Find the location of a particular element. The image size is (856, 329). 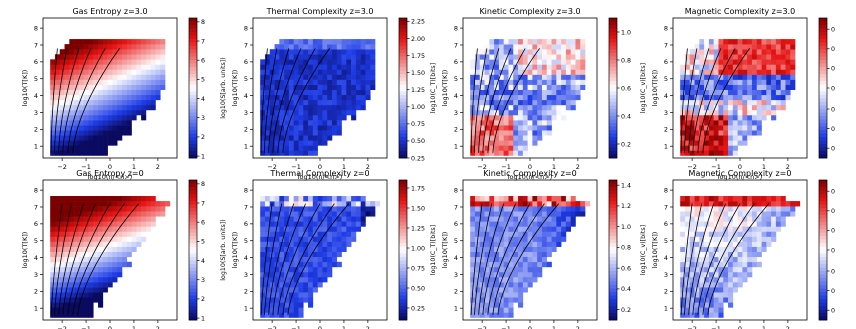

colorbar-tick-label: 1.00 is located at coordinates (418, 107).